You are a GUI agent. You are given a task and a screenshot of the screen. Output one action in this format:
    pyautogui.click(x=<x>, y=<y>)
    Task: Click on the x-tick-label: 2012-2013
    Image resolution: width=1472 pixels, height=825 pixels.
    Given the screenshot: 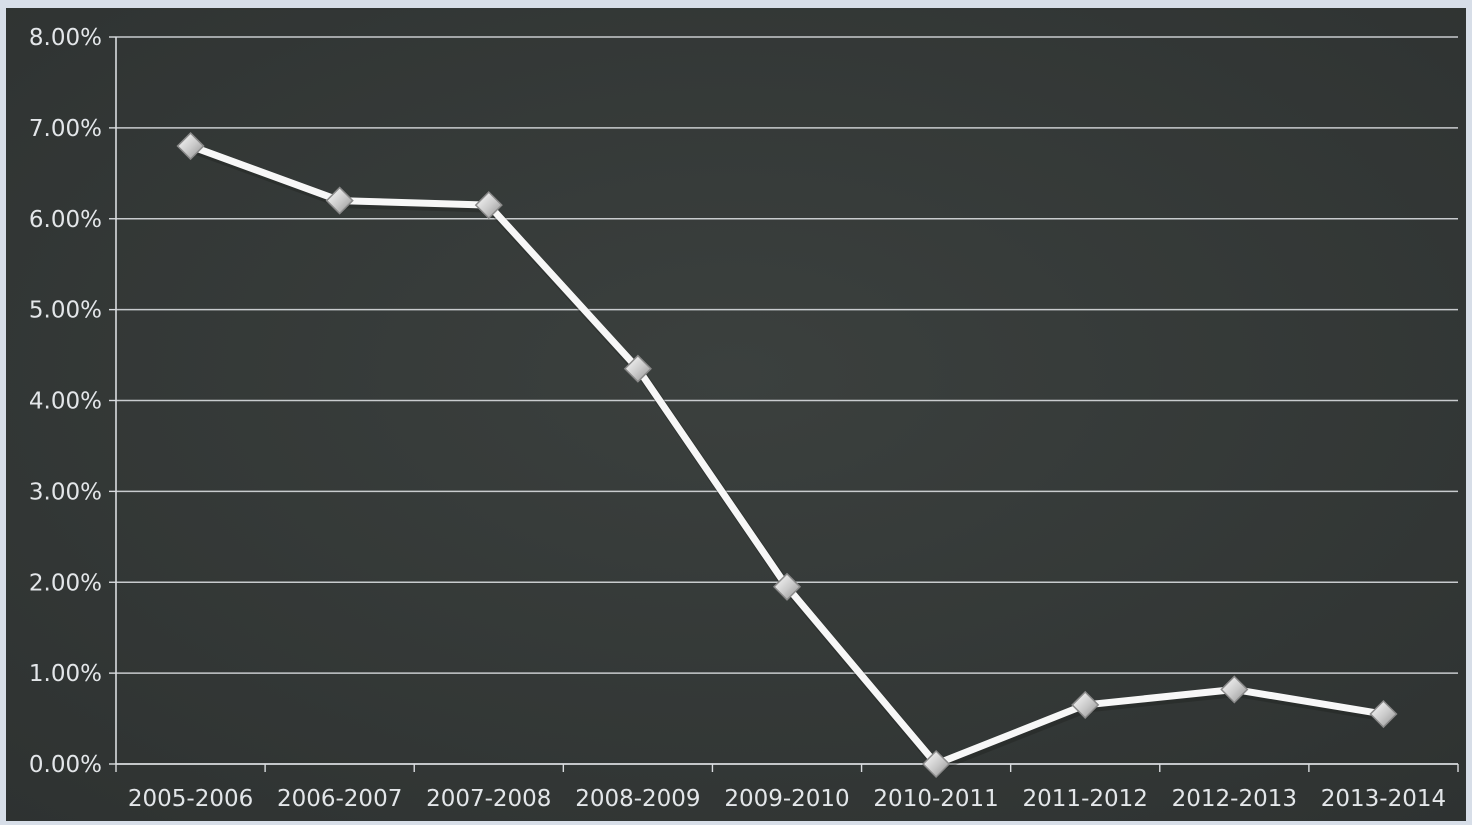 What is the action you would take?
    pyautogui.click(x=1234, y=799)
    